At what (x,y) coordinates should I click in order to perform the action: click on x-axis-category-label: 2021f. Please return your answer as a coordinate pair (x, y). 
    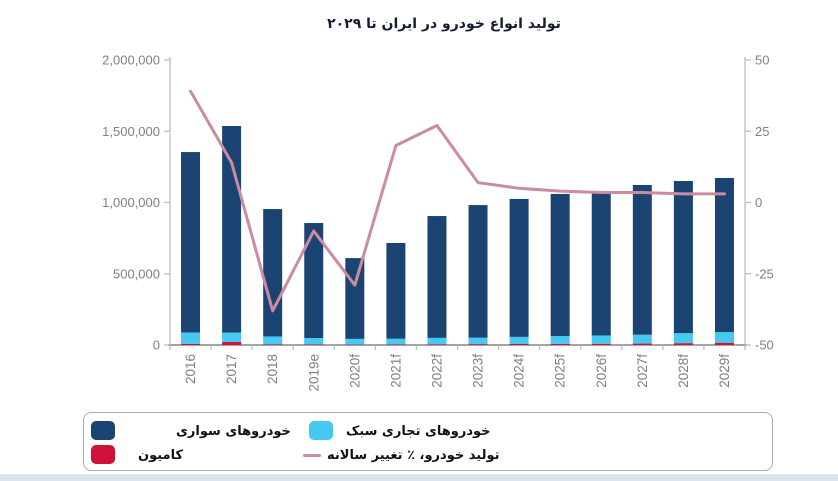
    Looking at the image, I should click on (395, 371).